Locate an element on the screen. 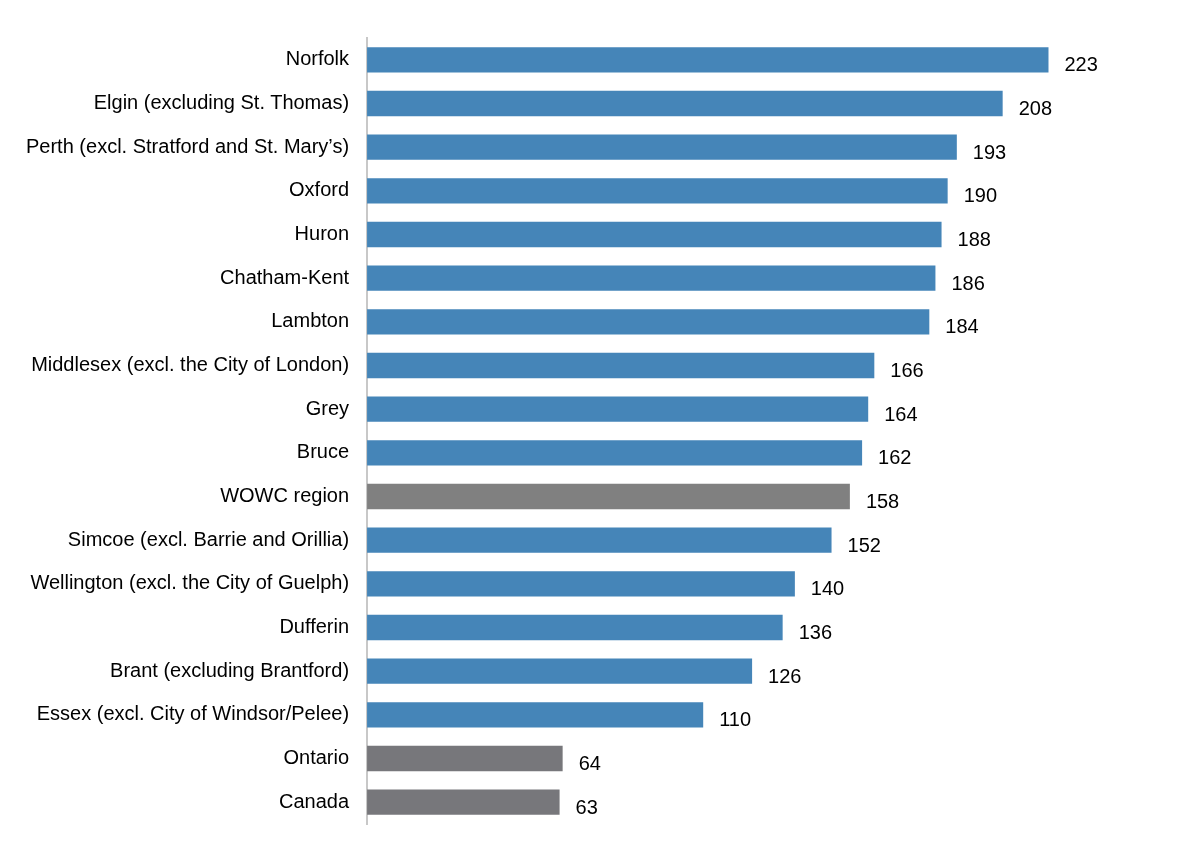  y-tick-label: Wellington (excl. the City of Guelph) is located at coordinates (190, 582).